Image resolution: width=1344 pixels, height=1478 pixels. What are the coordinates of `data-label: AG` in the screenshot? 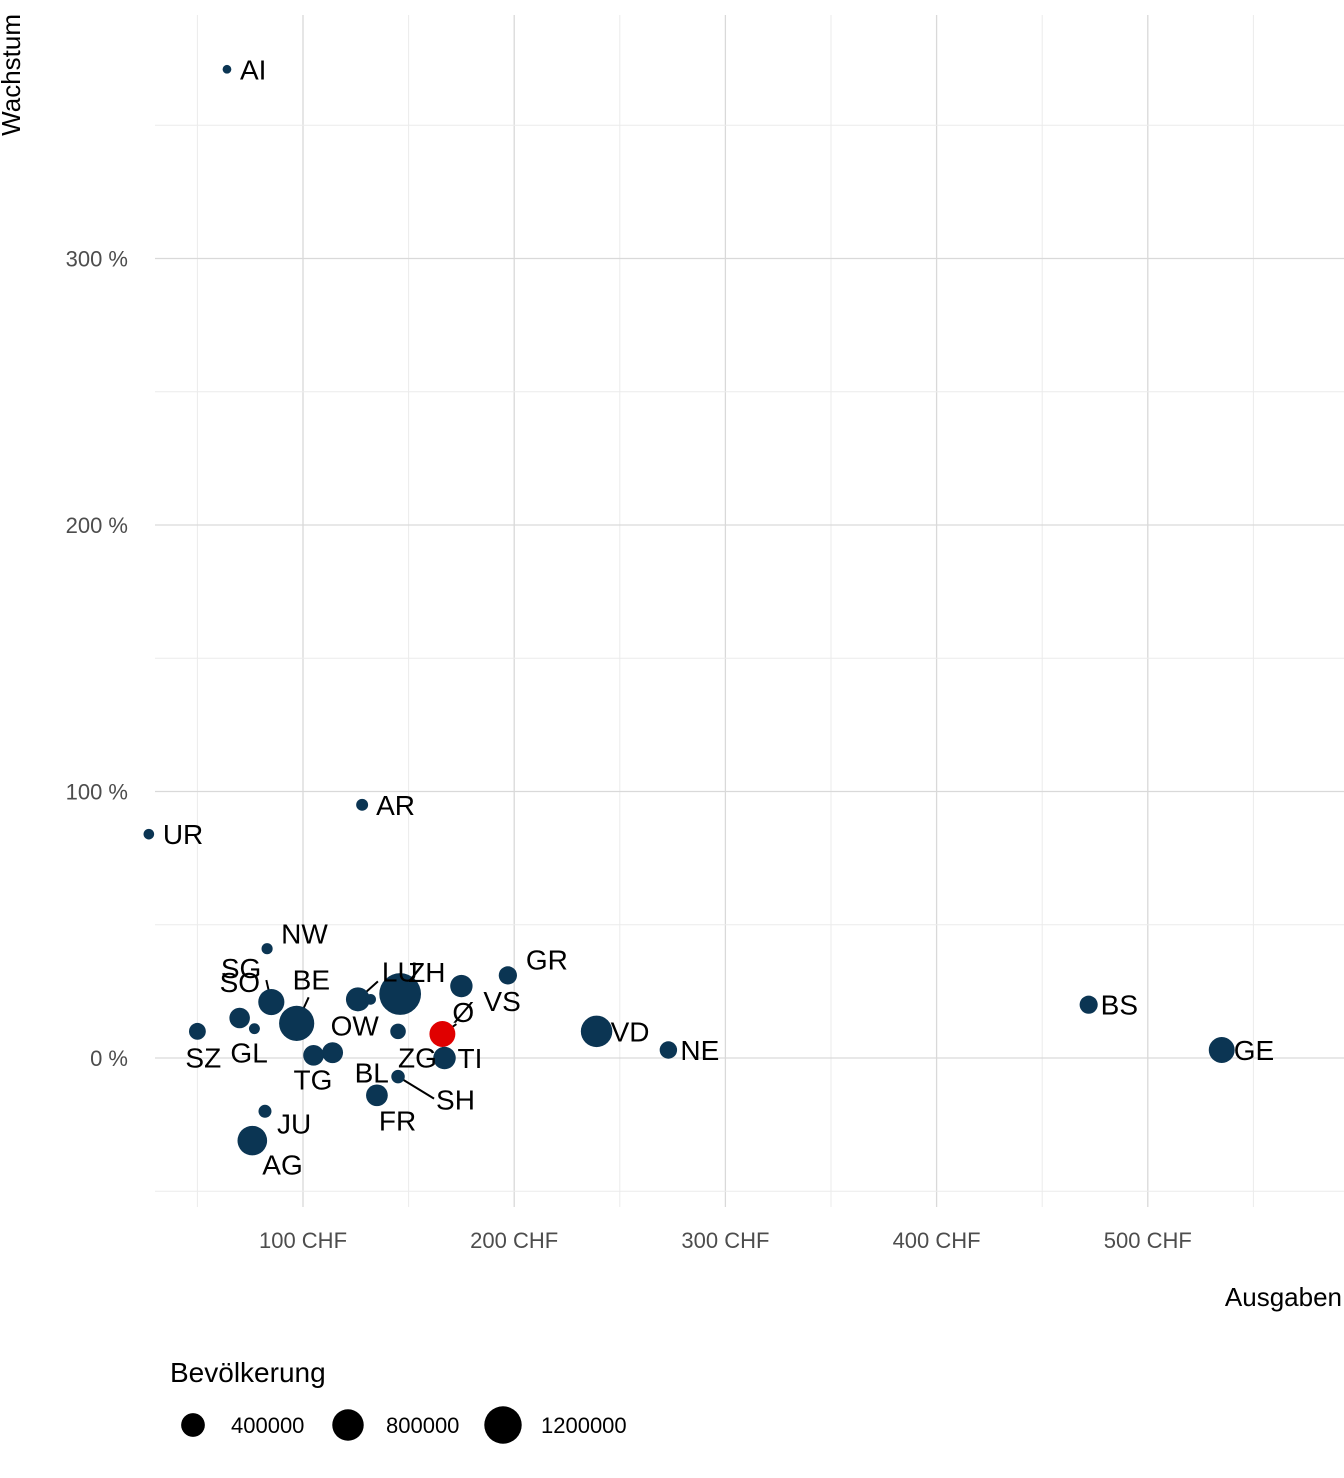 It's located at (282, 1165).